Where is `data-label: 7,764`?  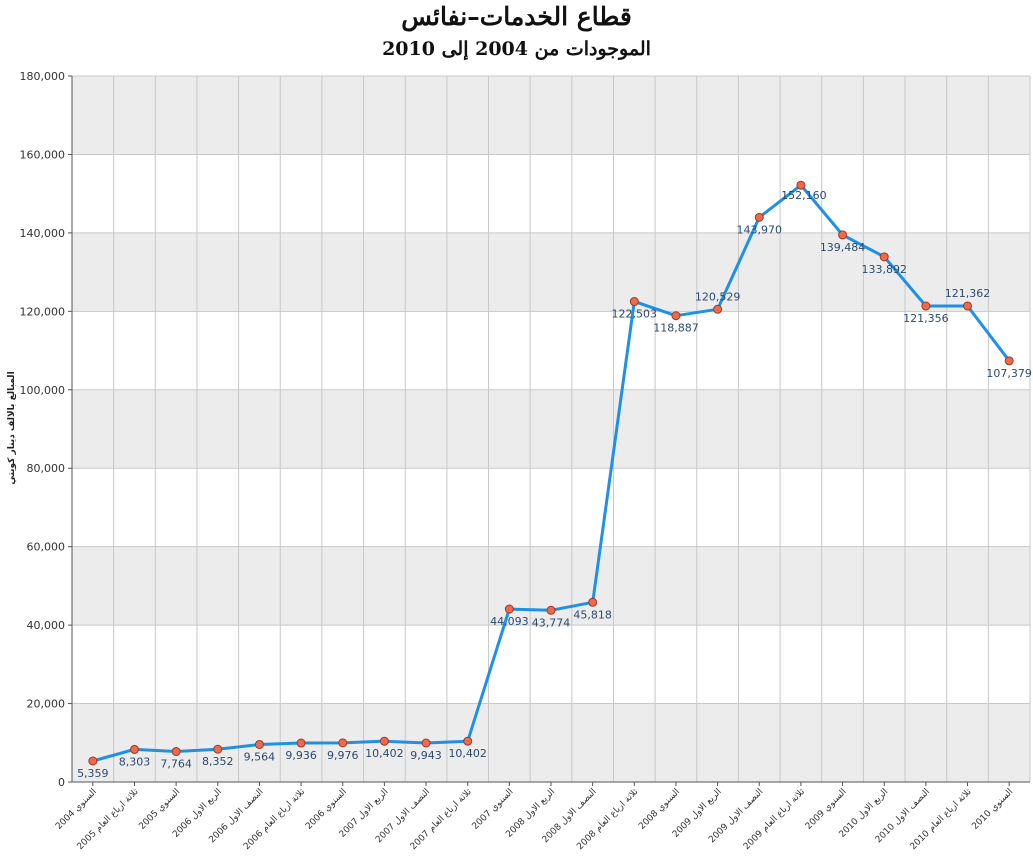
data-label: 7,764 is located at coordinates (176, 764).